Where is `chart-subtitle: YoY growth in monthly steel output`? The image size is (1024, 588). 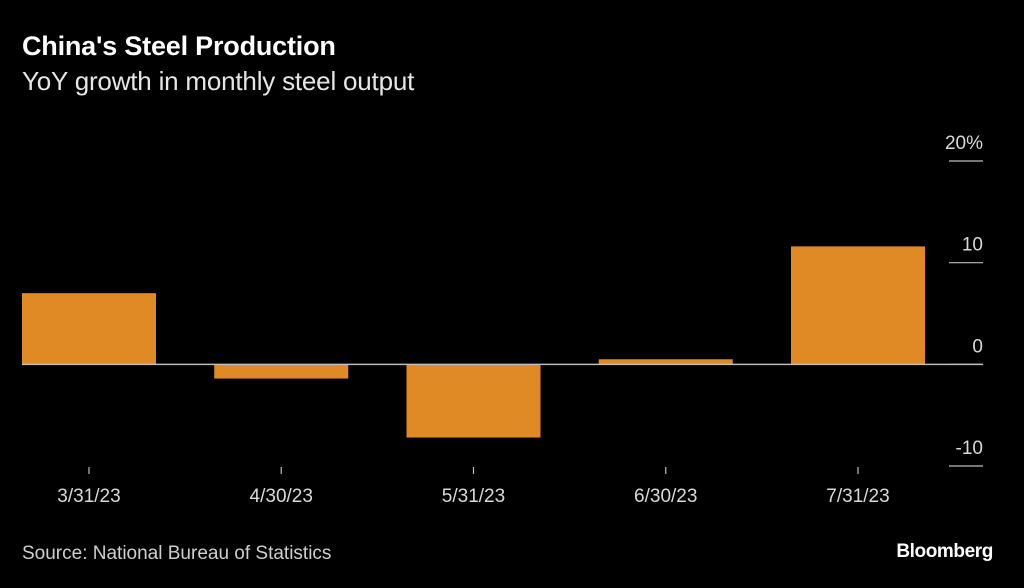
chart-subtitle: YoY growth in monthly steel output is located at coordinates (218, 81).